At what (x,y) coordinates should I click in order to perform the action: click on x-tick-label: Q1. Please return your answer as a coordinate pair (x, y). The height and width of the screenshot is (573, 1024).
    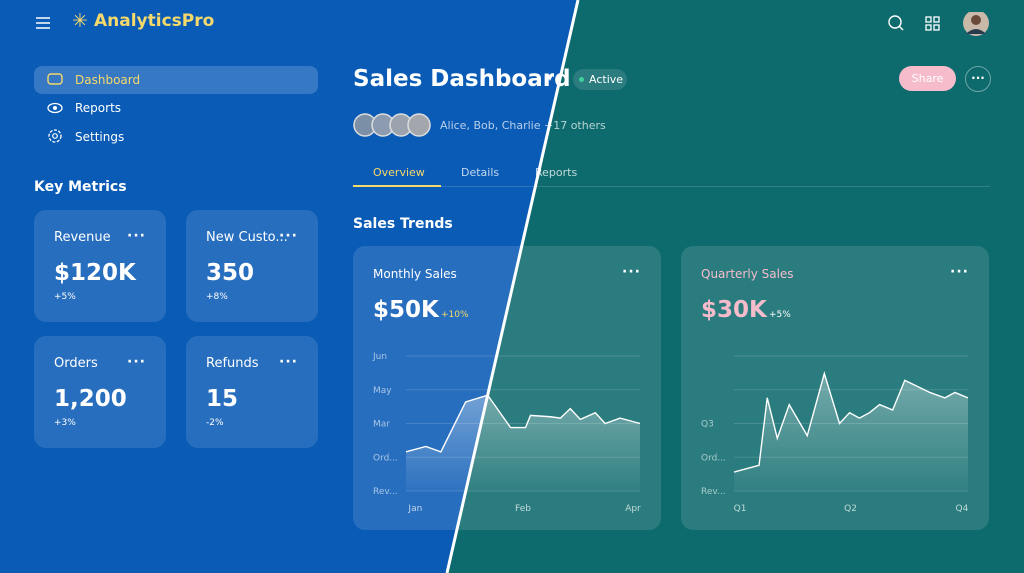
    Looking at the image, I should click on (740, 509).